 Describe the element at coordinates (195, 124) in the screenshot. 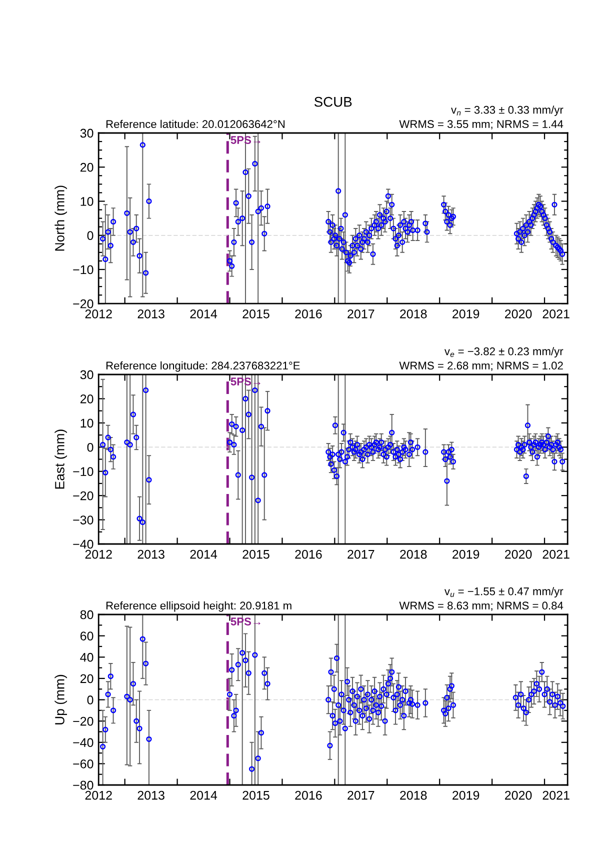

I see `text: Reference latitude: 20.012063642°N` at that location.